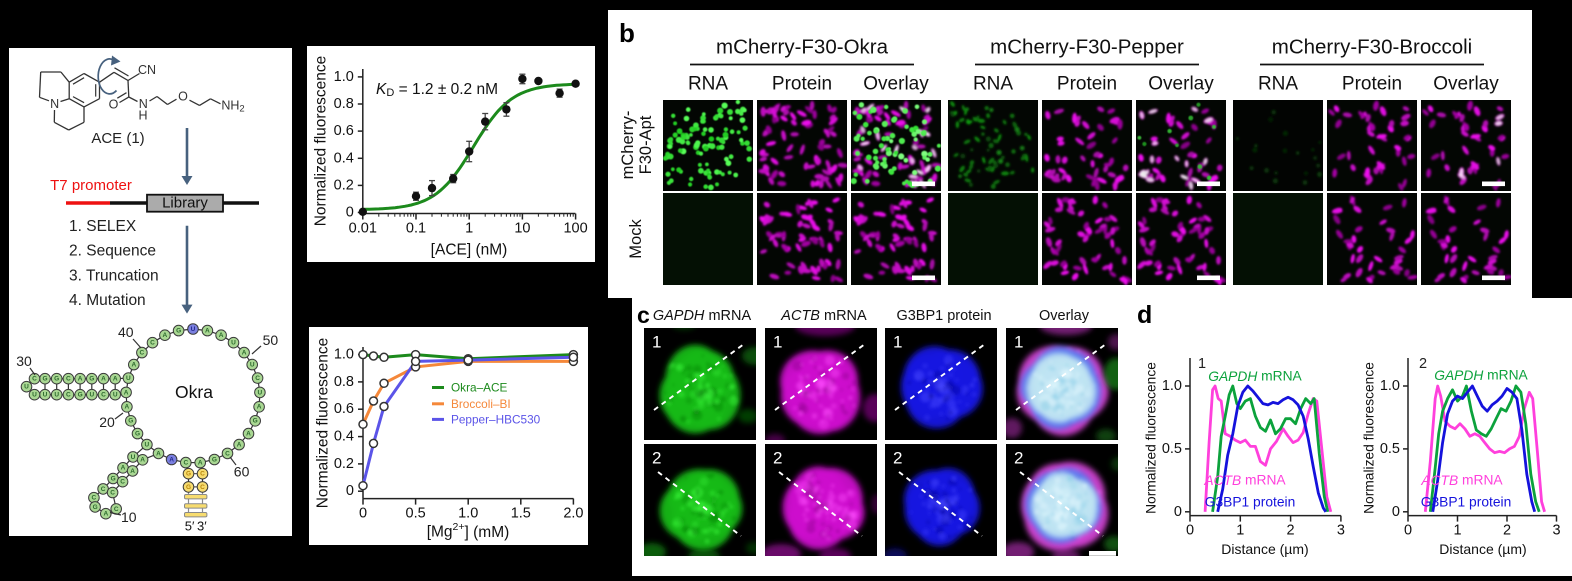  Describe the element at coordinates (232, 106) in the screenshot. I see `svg-text: NH2` at that location.